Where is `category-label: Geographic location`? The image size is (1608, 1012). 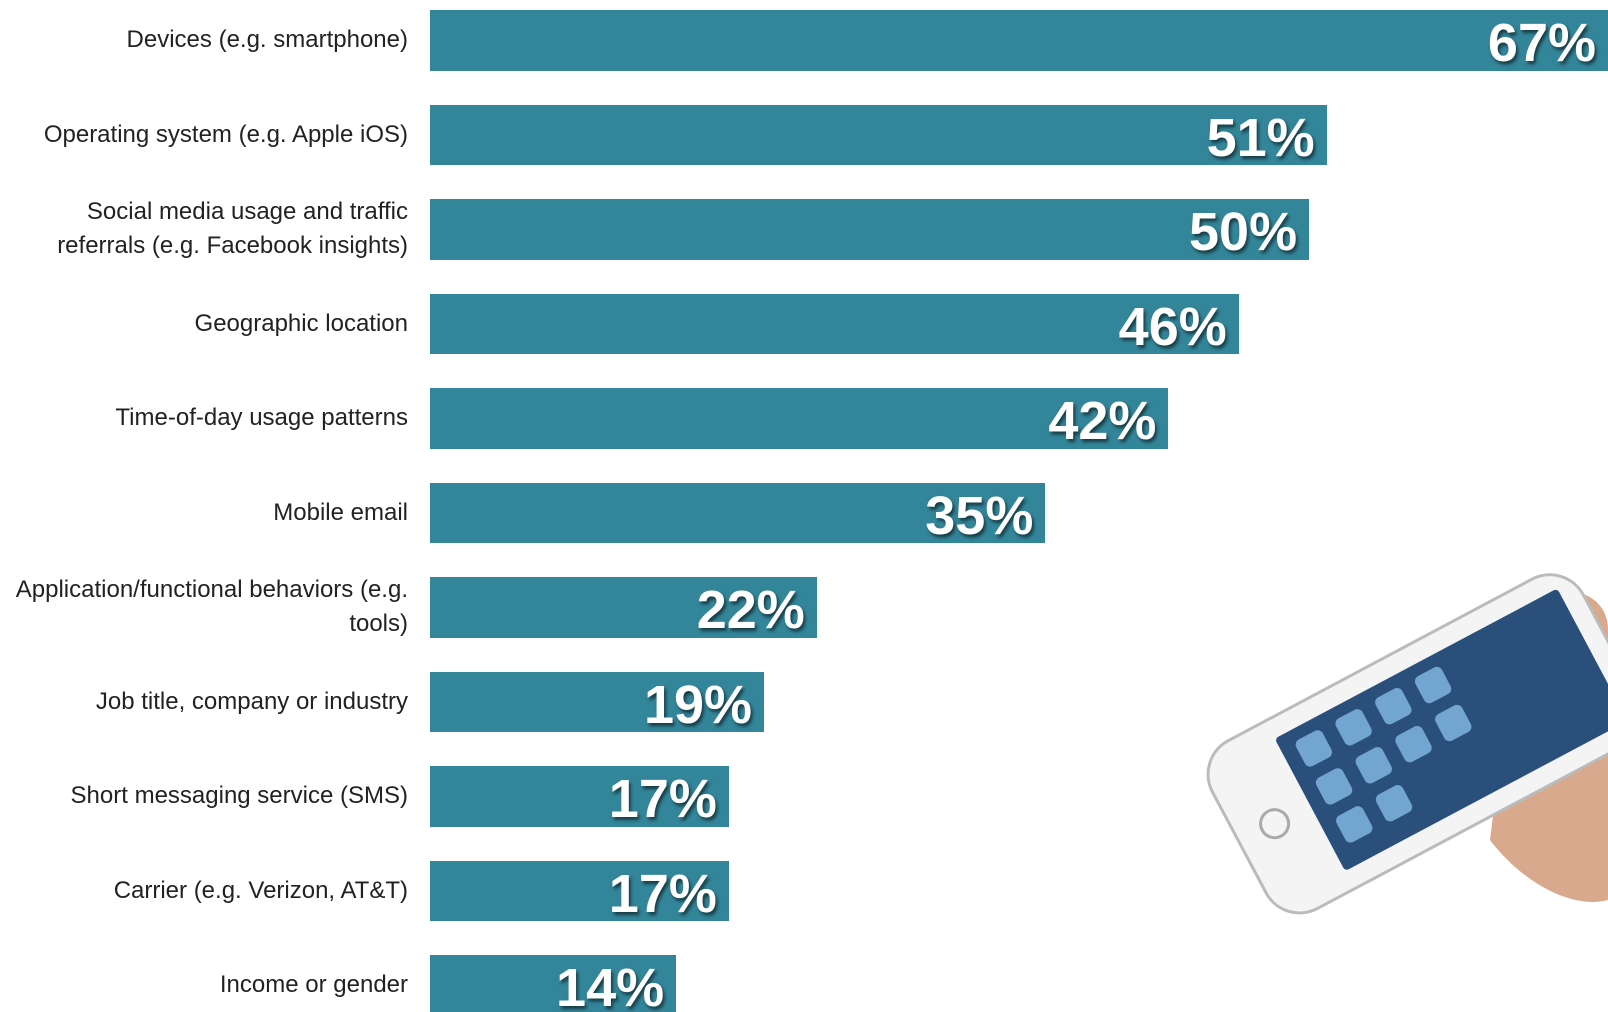
category-label: Geographic location is located at coordinates (204, 324).